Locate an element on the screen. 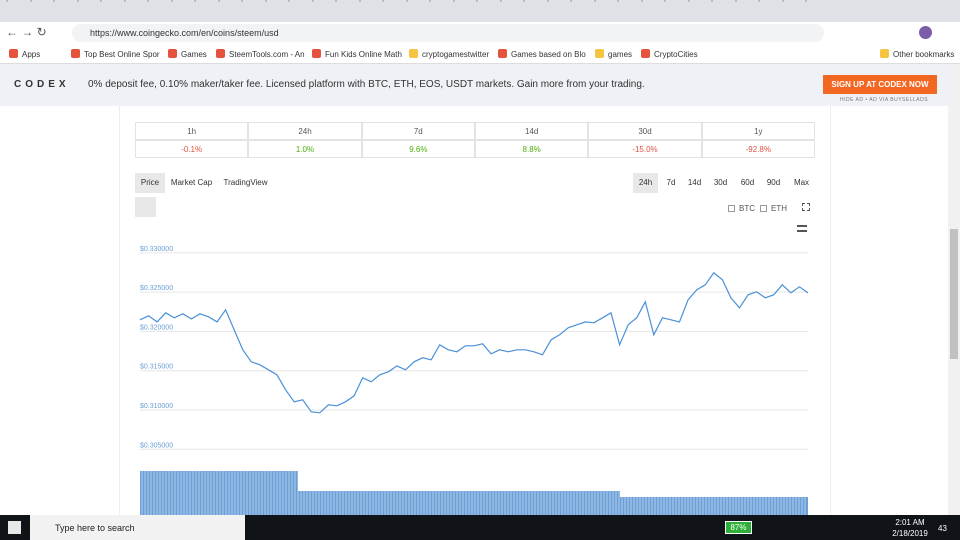 The image size is (960, 540). range-button: 7d is located at coordinates (671, 182).